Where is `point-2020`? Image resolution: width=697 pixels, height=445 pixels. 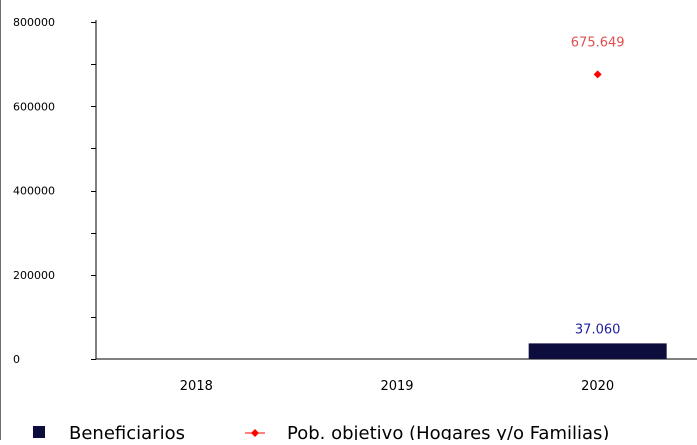 point-2020 is located at coordinates (597, 74).